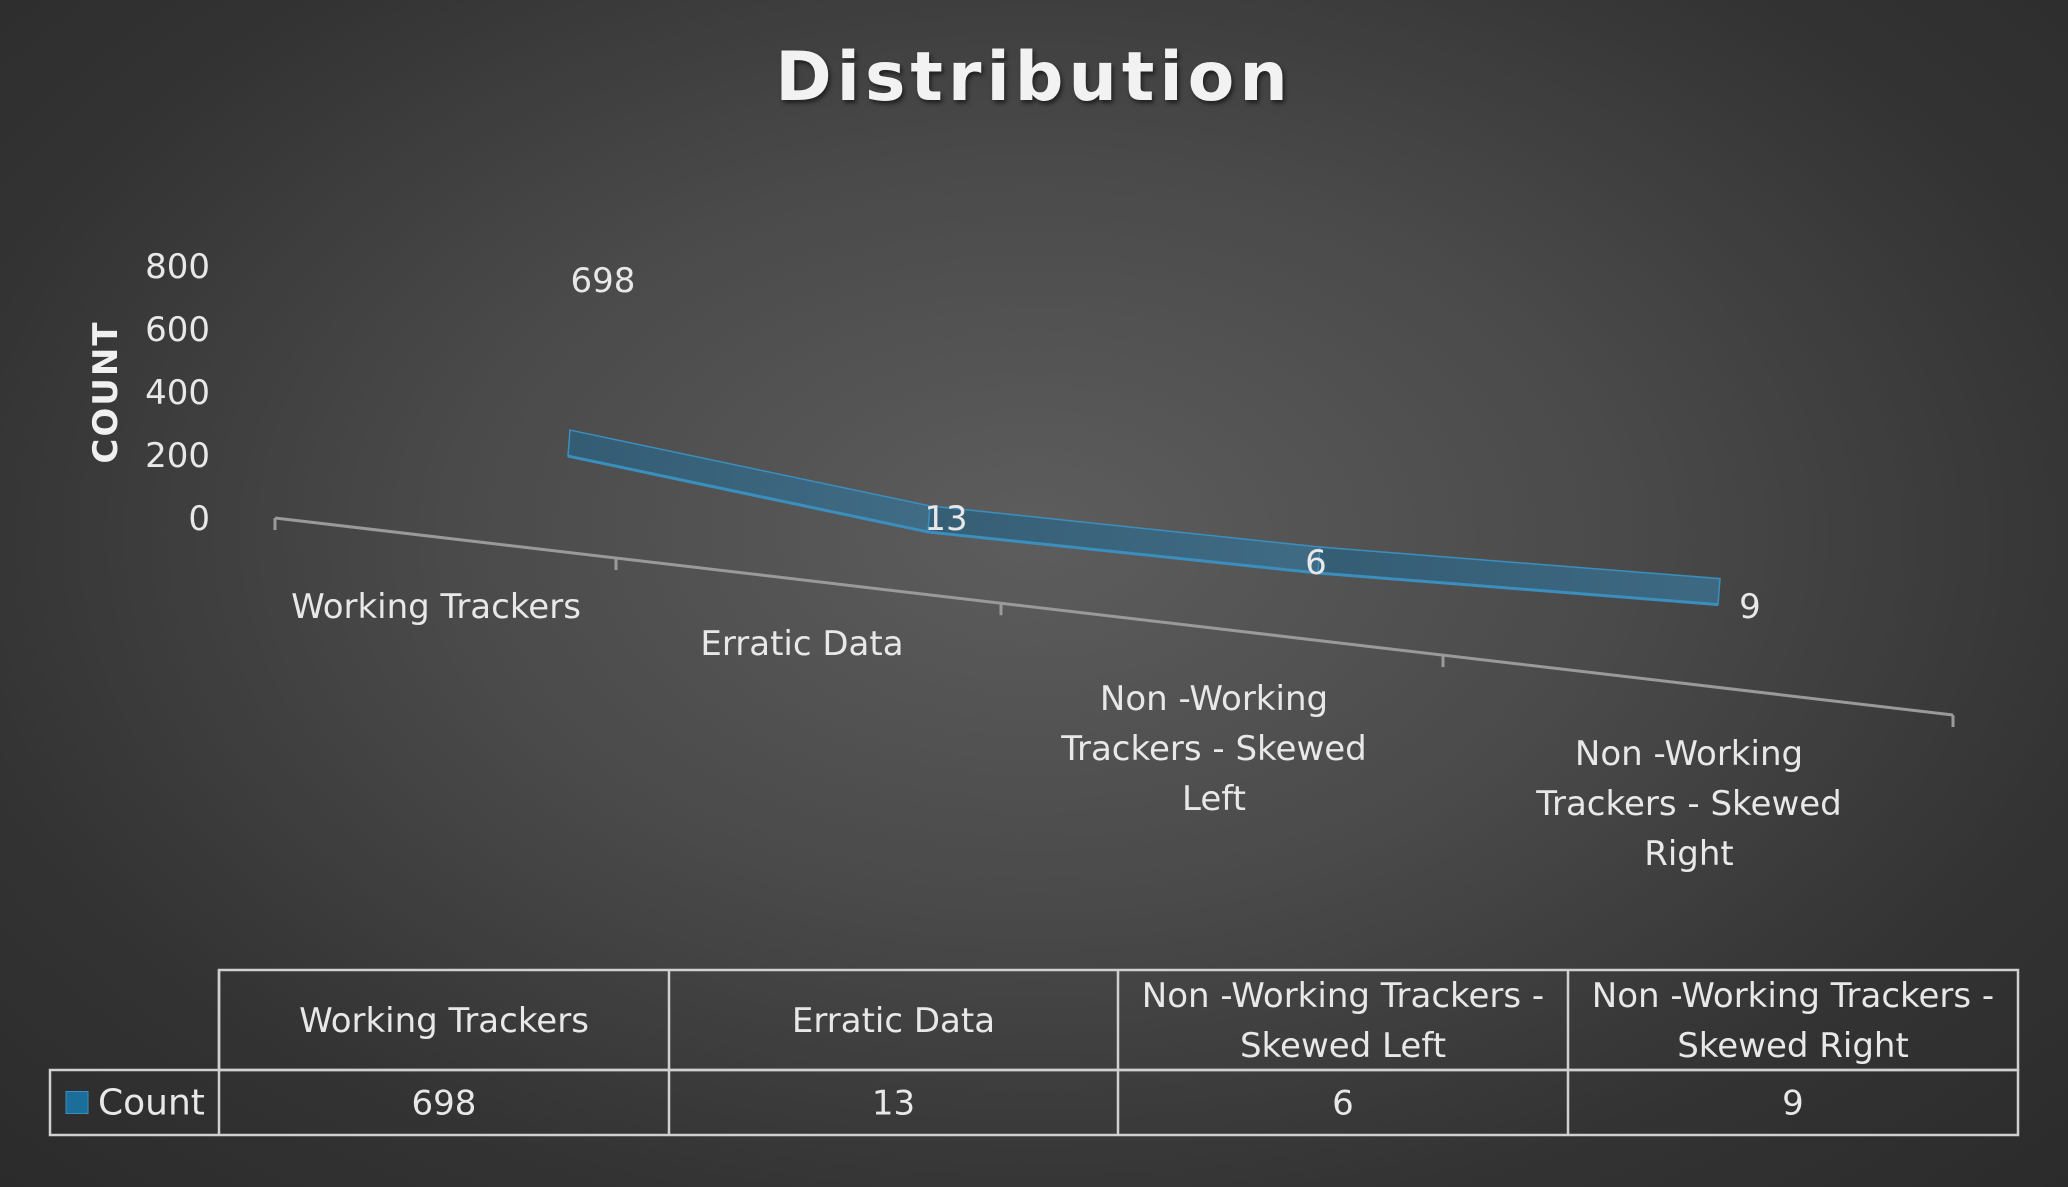  I want to click on y-tick-label: 600, so click(177, 330).